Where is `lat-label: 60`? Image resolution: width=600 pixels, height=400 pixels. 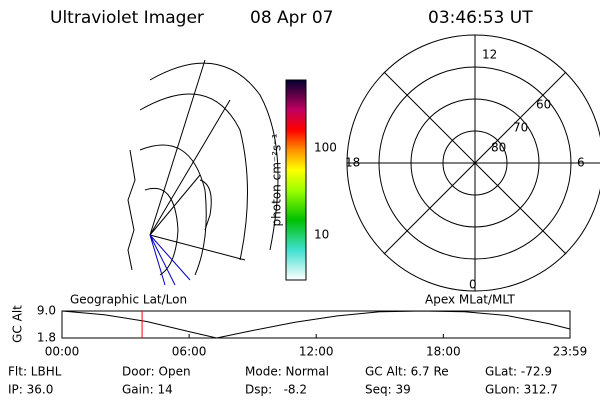
lat-label: 60 is located at coordinates (543, 105).